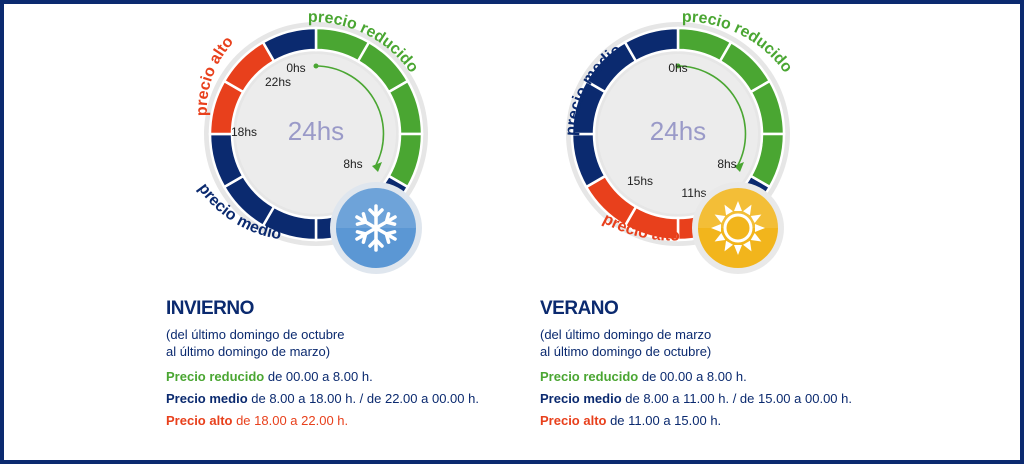 This screenshot has height=464, width=1024. What do you see at coordinates (376, 228) in the screenshot?
I see `snowflake-icon` at bounding box center [376, 228].